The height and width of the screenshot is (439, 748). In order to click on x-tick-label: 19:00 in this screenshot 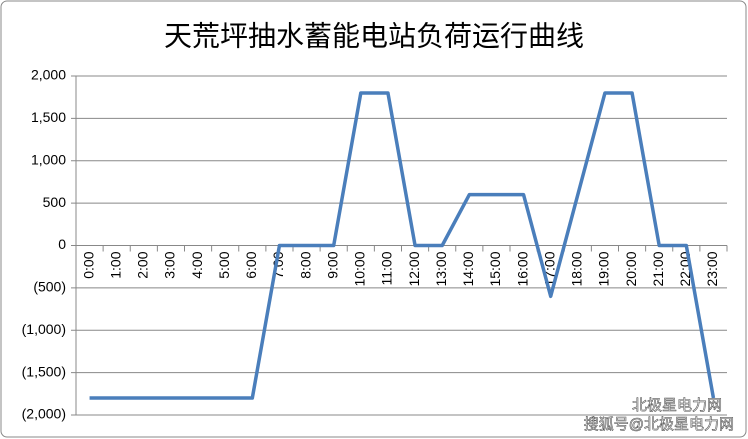, I will do `click(604, 268)`.